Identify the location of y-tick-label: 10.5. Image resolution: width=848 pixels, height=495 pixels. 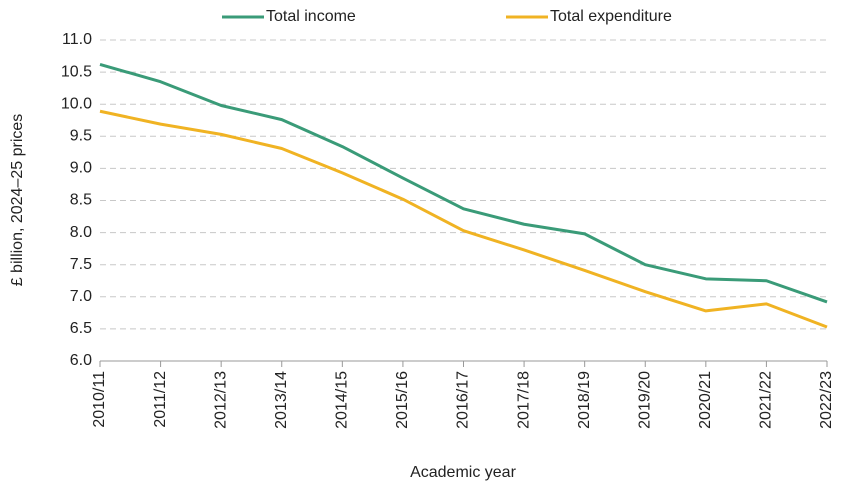
(76, 71).